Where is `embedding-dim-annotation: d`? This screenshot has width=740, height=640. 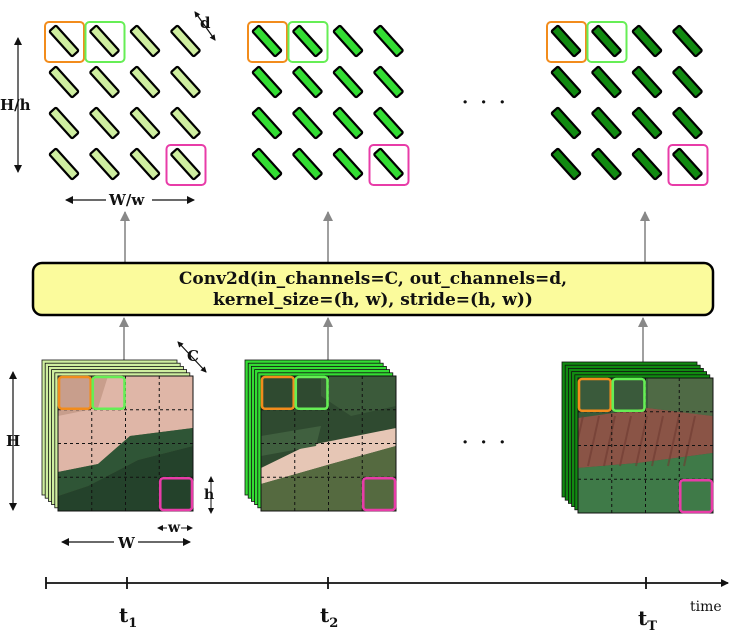 embedding-dim-annotation: d is located at coordinates (205, 26).